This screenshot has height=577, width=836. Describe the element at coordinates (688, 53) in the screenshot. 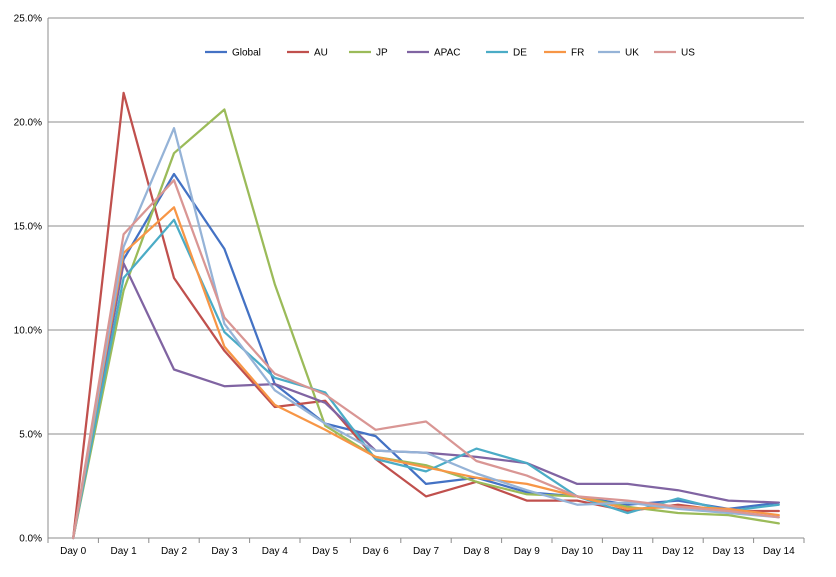

I see `legend-label: US` at that location.